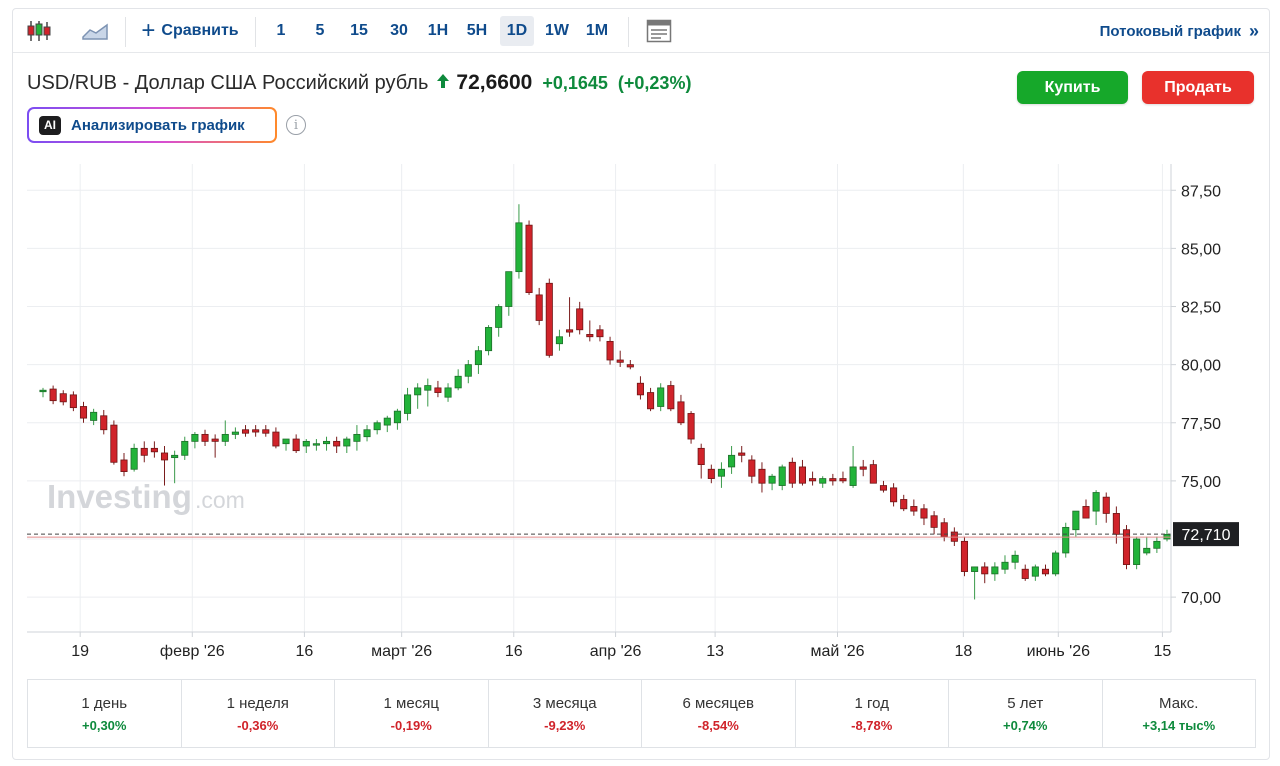 The image size is (1280, 766). What do you see at coordinates (438, 30) in the screenshot?
I see `interval-1h: 1H` at bounding box center [438, 30].